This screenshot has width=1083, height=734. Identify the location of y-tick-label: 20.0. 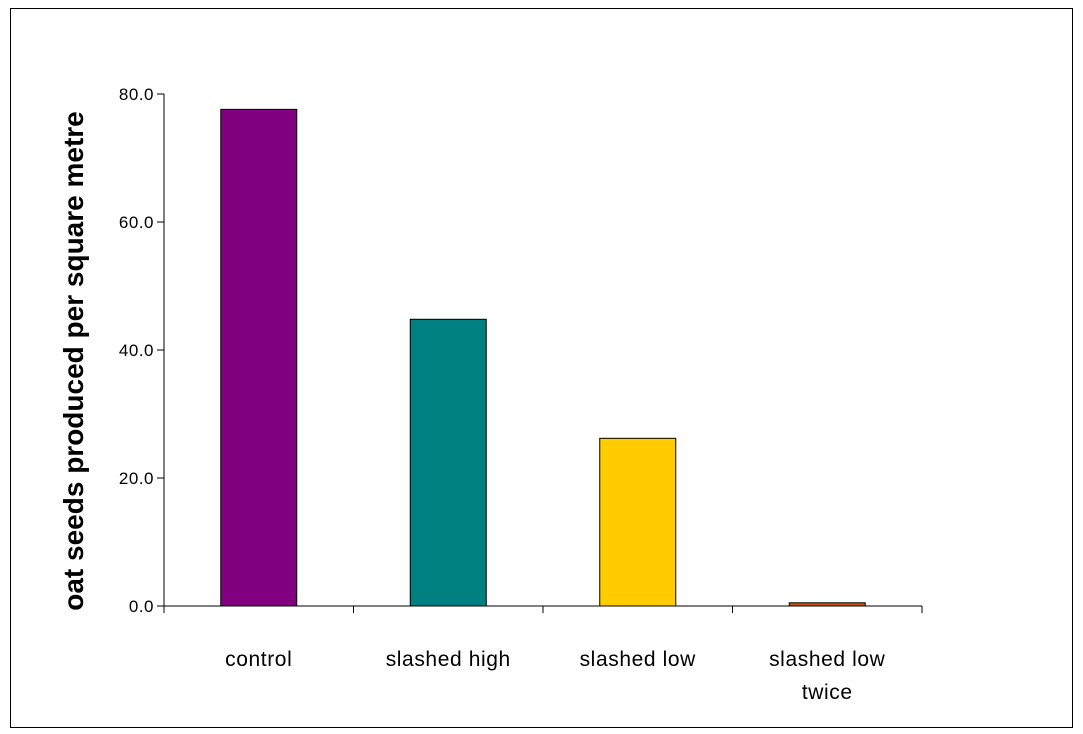
(136, 478).